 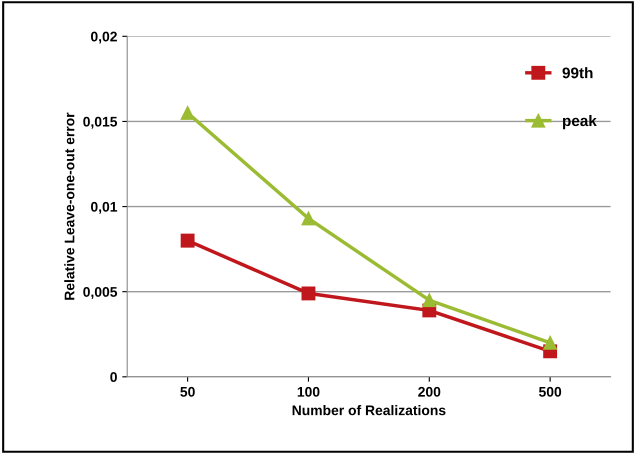 What do you see at coordinates (100, 293) in the screenshot?
I see `y-tick-label: 0,005` at bounding box center [100, 293].